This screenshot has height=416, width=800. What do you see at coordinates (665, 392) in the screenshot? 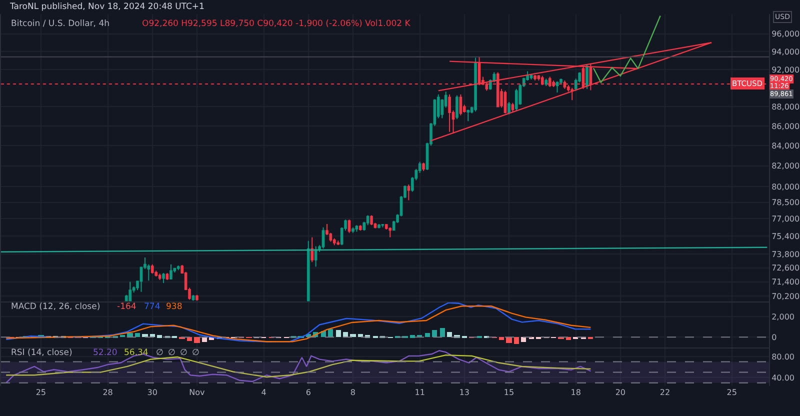
I see `x-tick-label: 22` at bounding box center [665, 392].